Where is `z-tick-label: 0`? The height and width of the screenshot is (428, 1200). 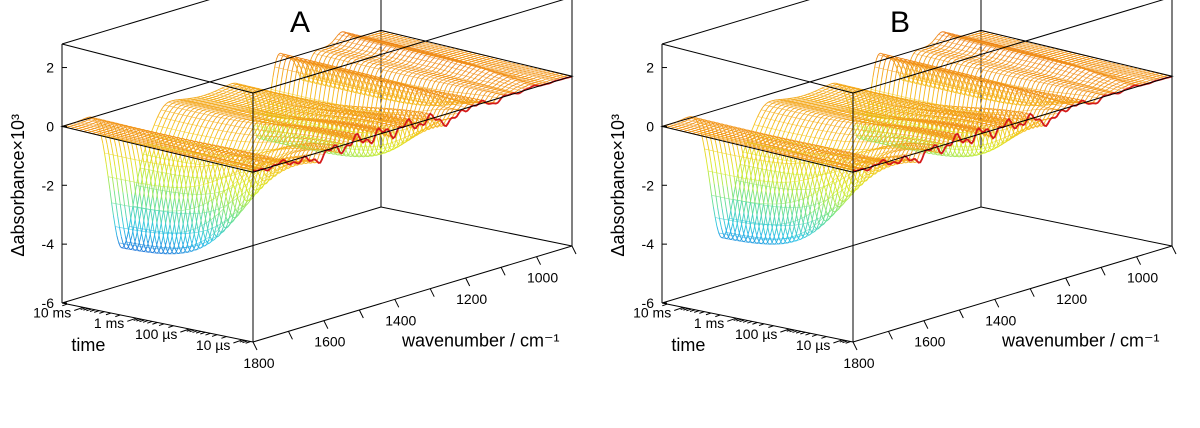
z-tick-label: 0 is located at coordinates (650, 126).